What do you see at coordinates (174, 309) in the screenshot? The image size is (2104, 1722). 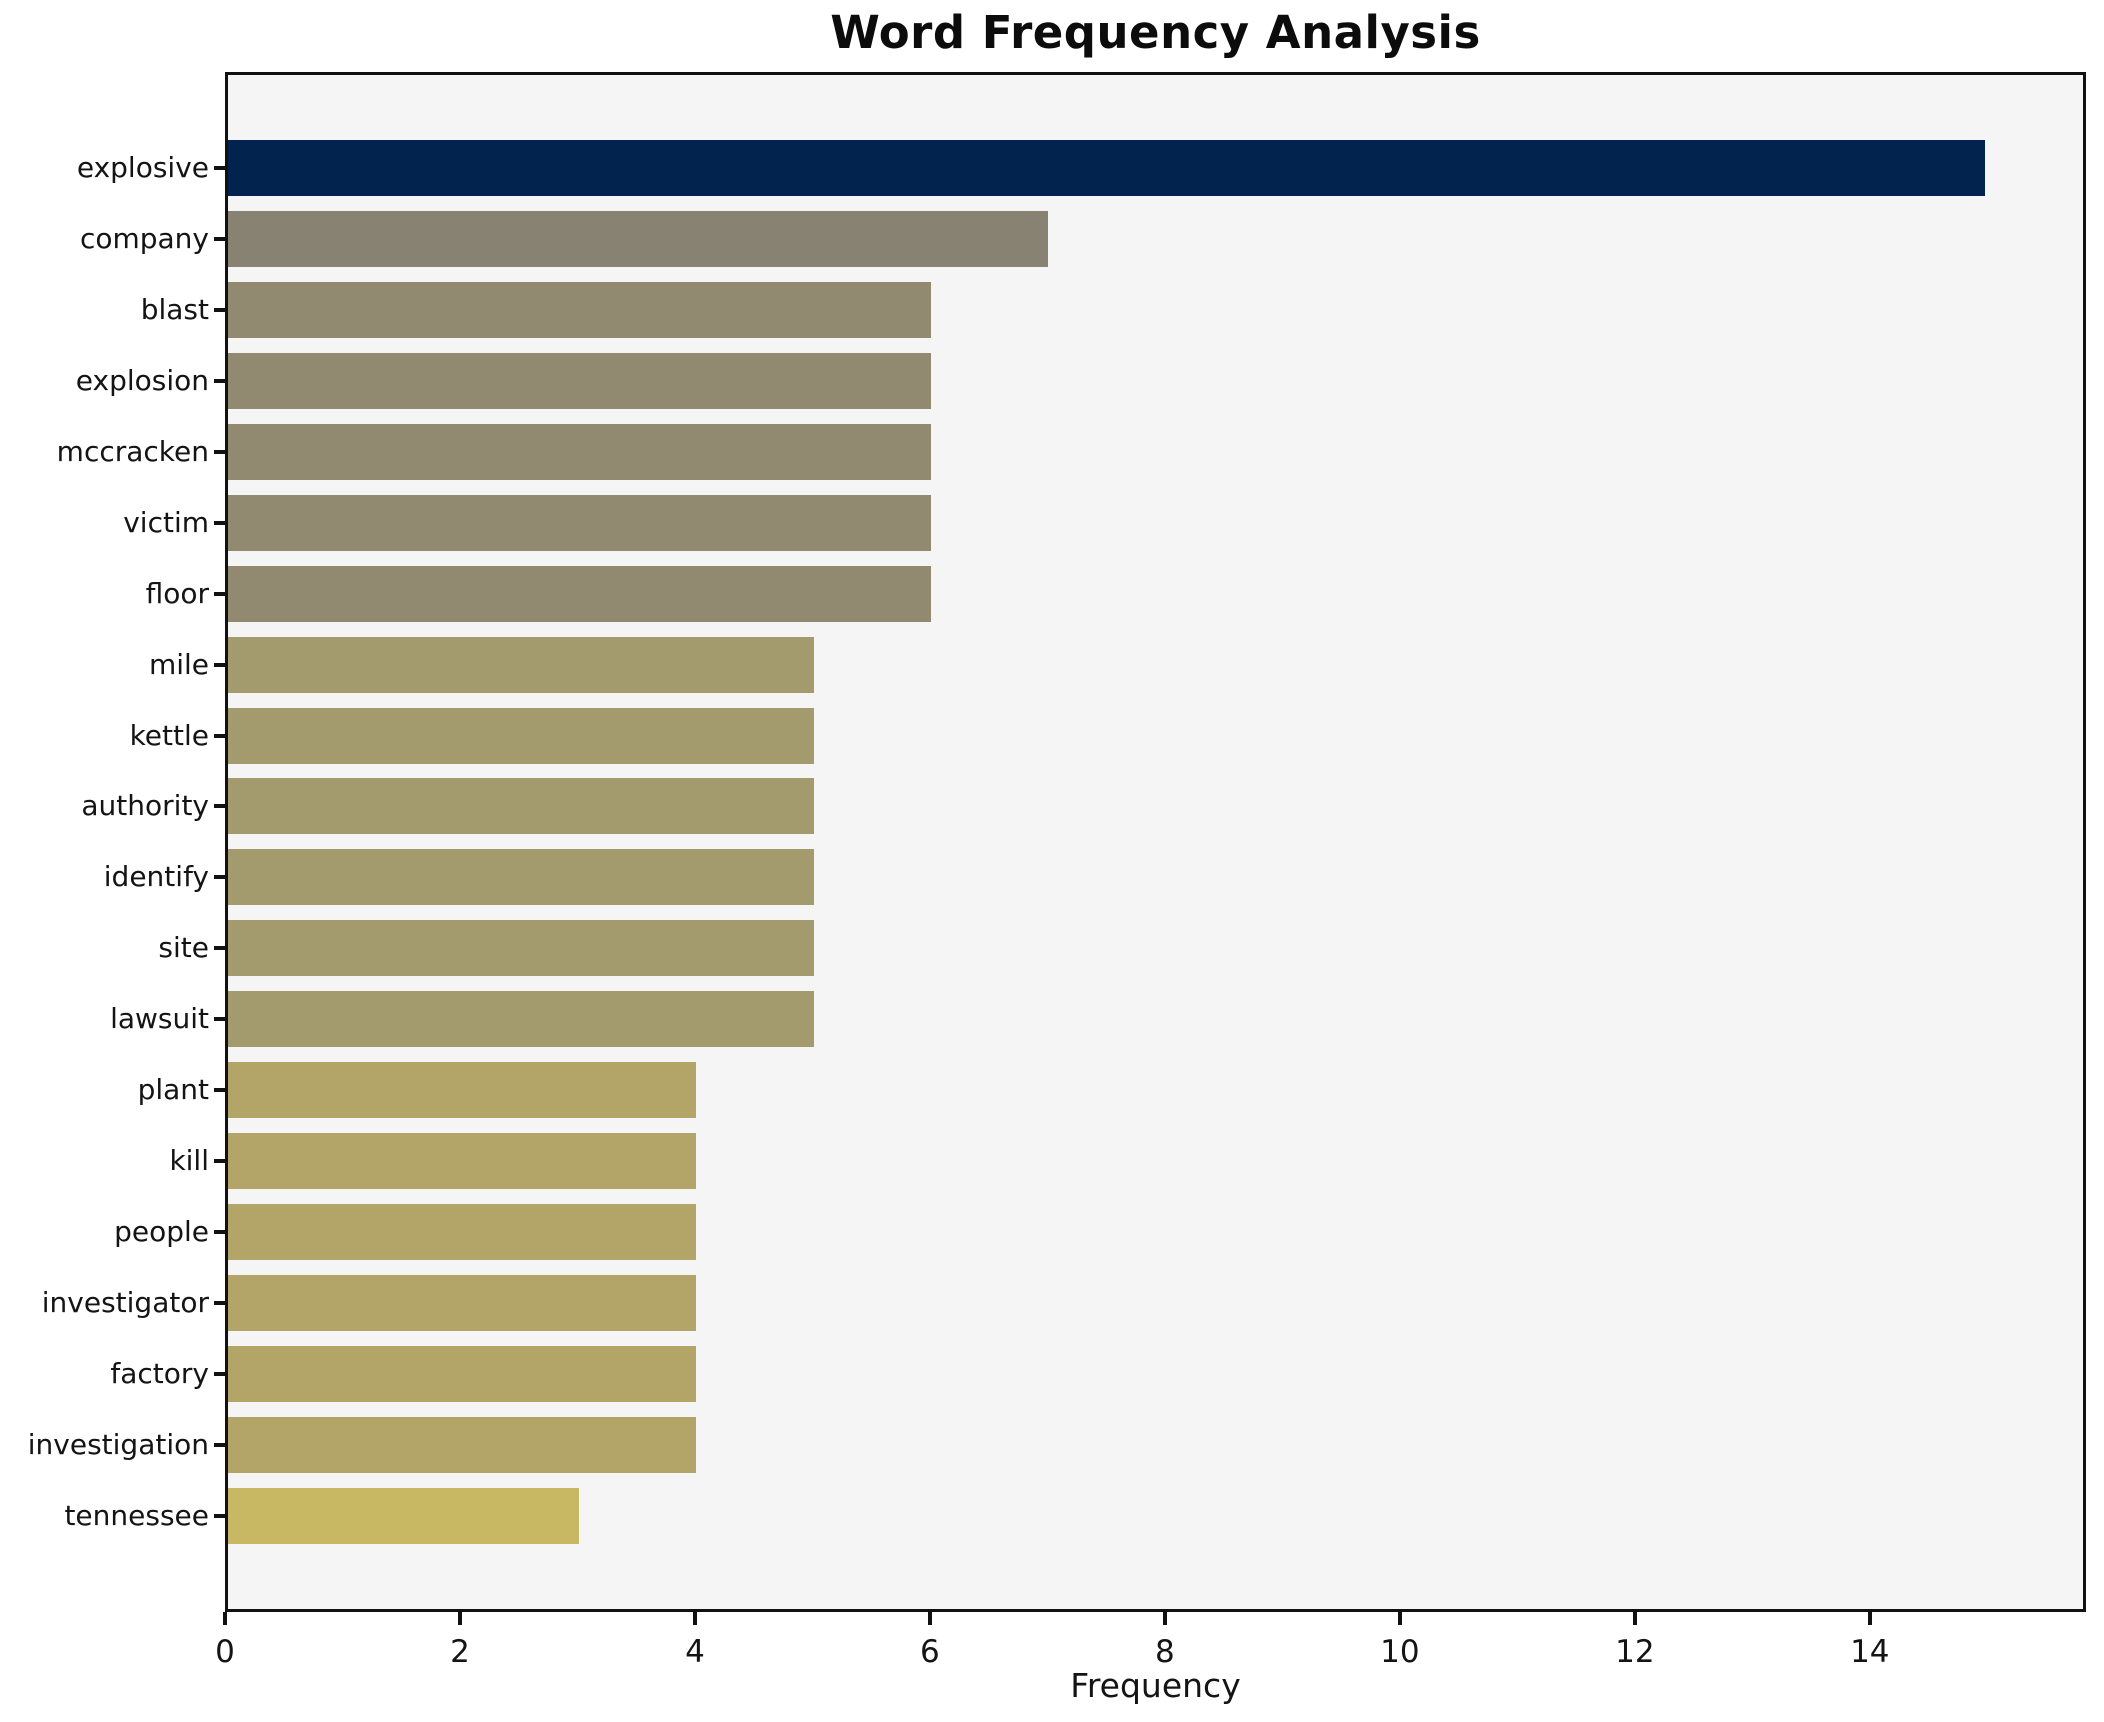 I see `y-tick-label-blast: blast` at bounding box center [174, 309].